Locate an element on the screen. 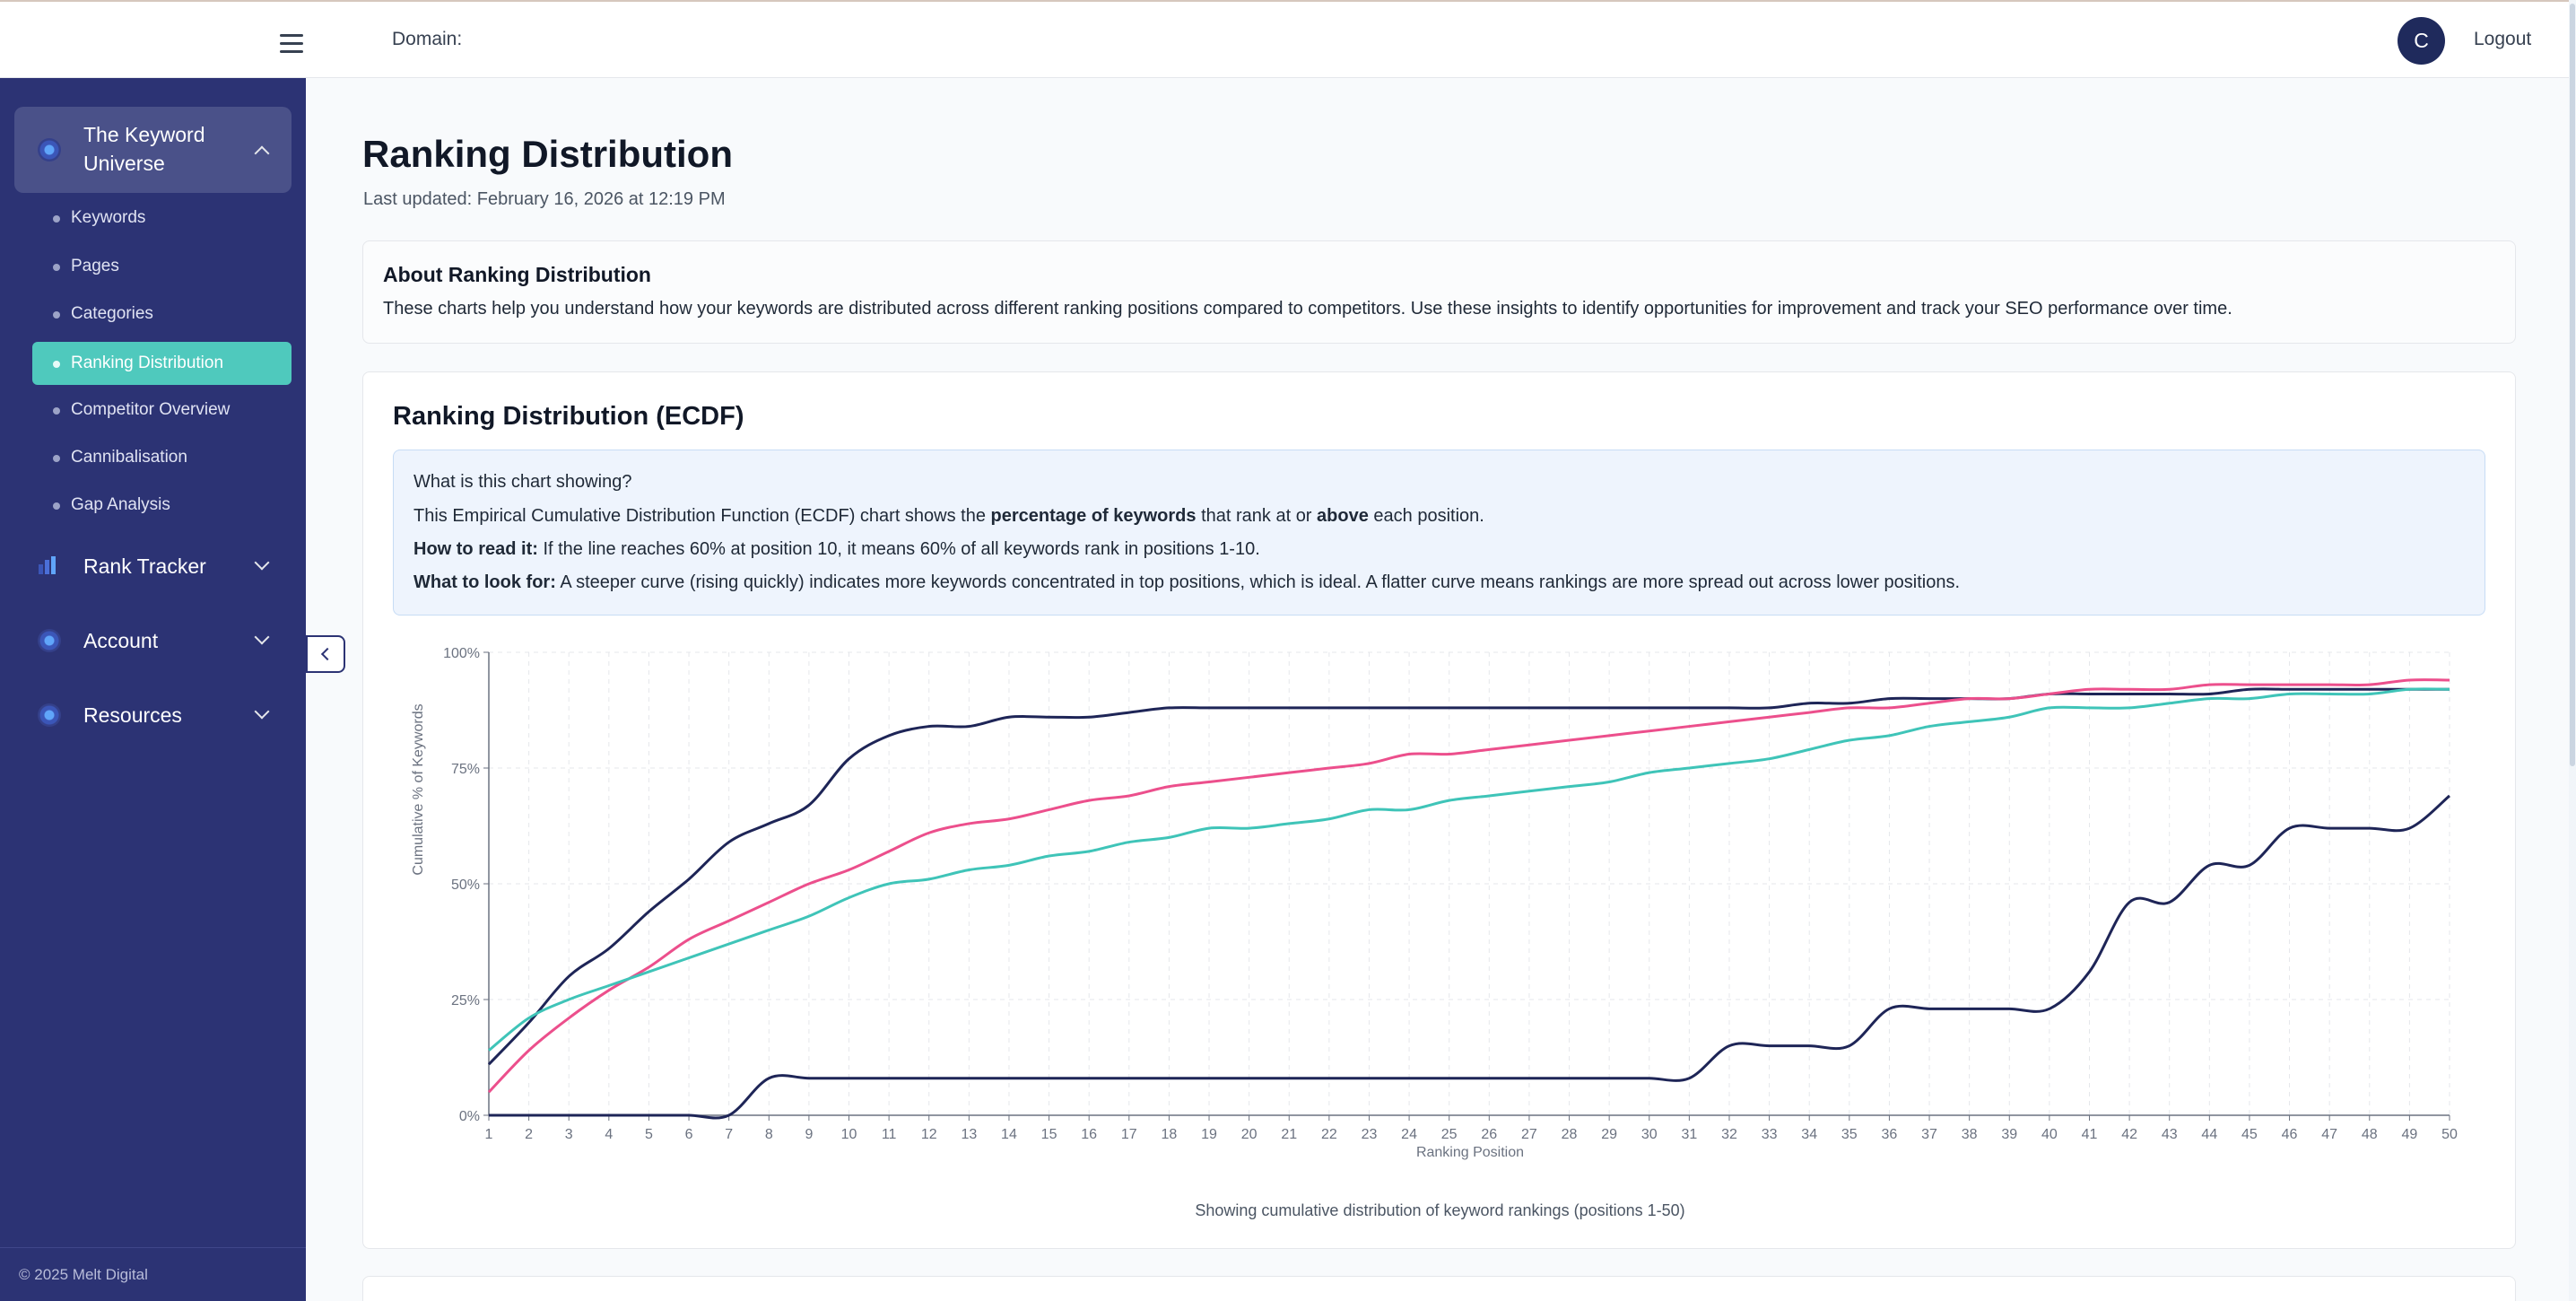  sidebar-item-ranking-distribution: Ranking Distribution is located at coordinates (162, 363).